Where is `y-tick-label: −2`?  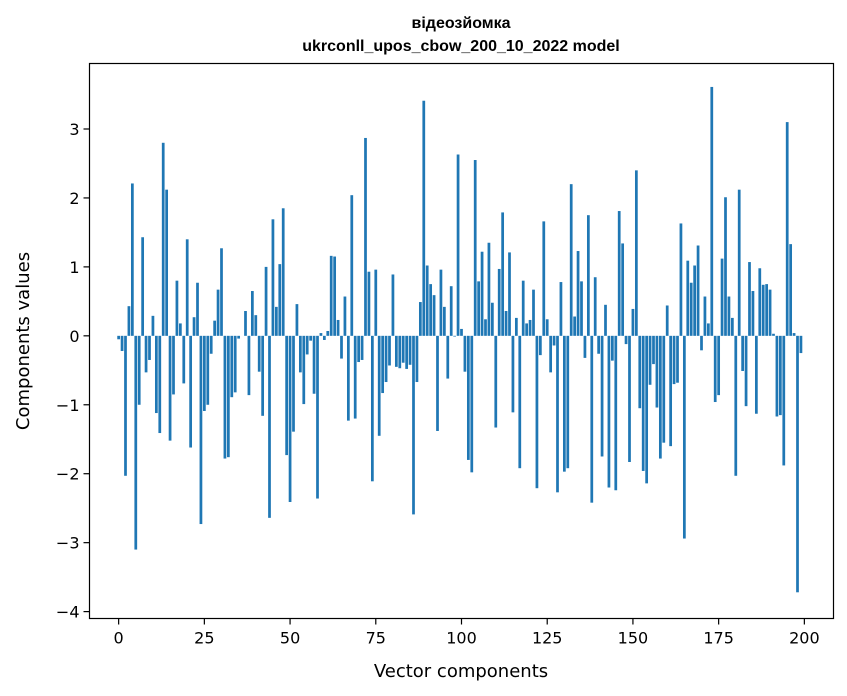 y-tick-label: −2 is located at coordinates (68, 474).